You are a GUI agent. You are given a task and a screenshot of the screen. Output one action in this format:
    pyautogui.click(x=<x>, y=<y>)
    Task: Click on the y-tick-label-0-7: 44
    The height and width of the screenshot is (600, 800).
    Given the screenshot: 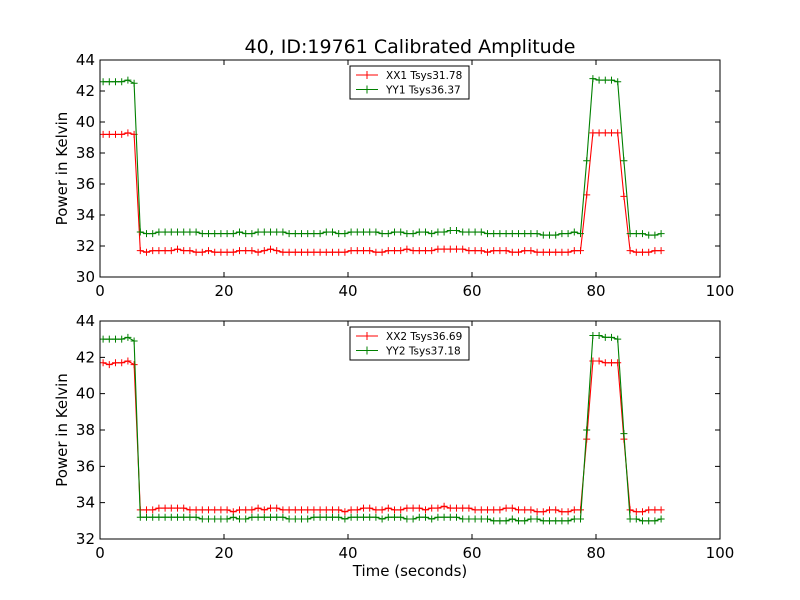 What is the action you would take?
    pyautogui.click(x=85, y=60)
    